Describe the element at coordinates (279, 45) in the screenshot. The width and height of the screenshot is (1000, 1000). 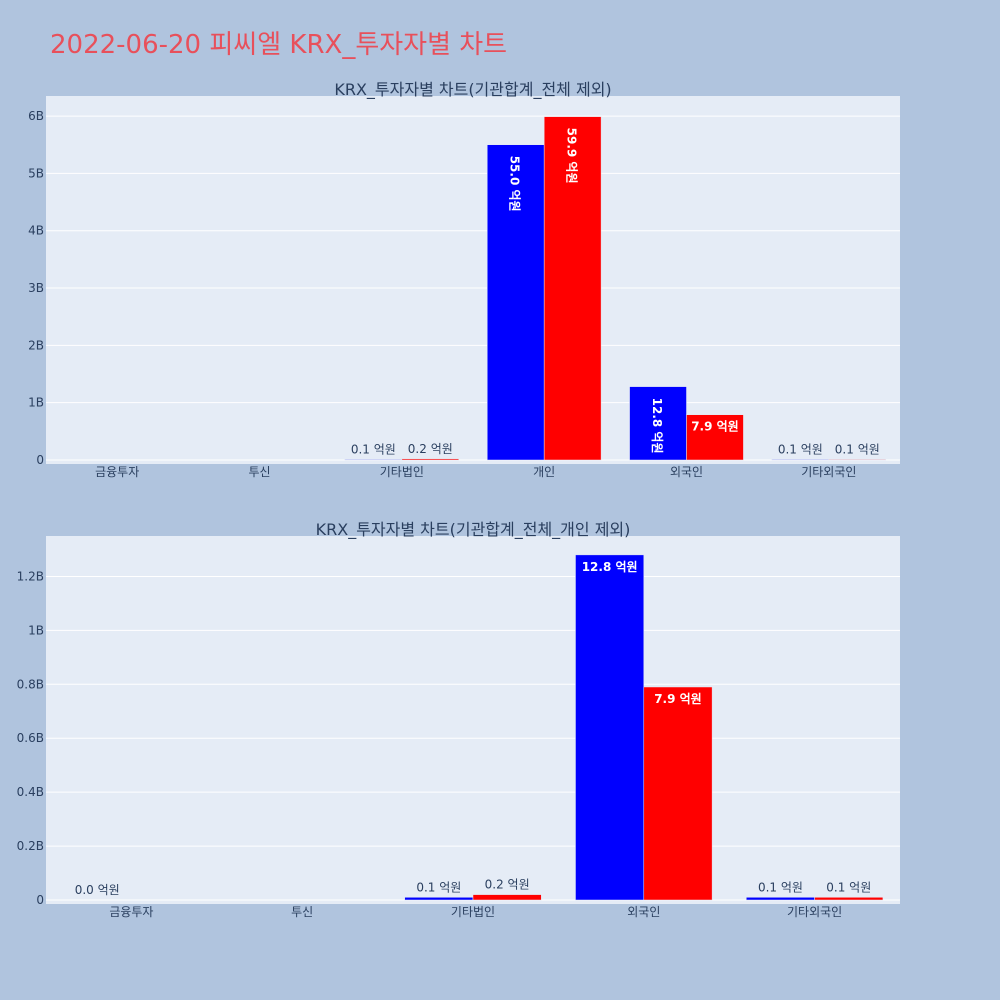
I see `page-title: 2022-06-20 피씨엘 KRX_투자자별 차트` at that location.